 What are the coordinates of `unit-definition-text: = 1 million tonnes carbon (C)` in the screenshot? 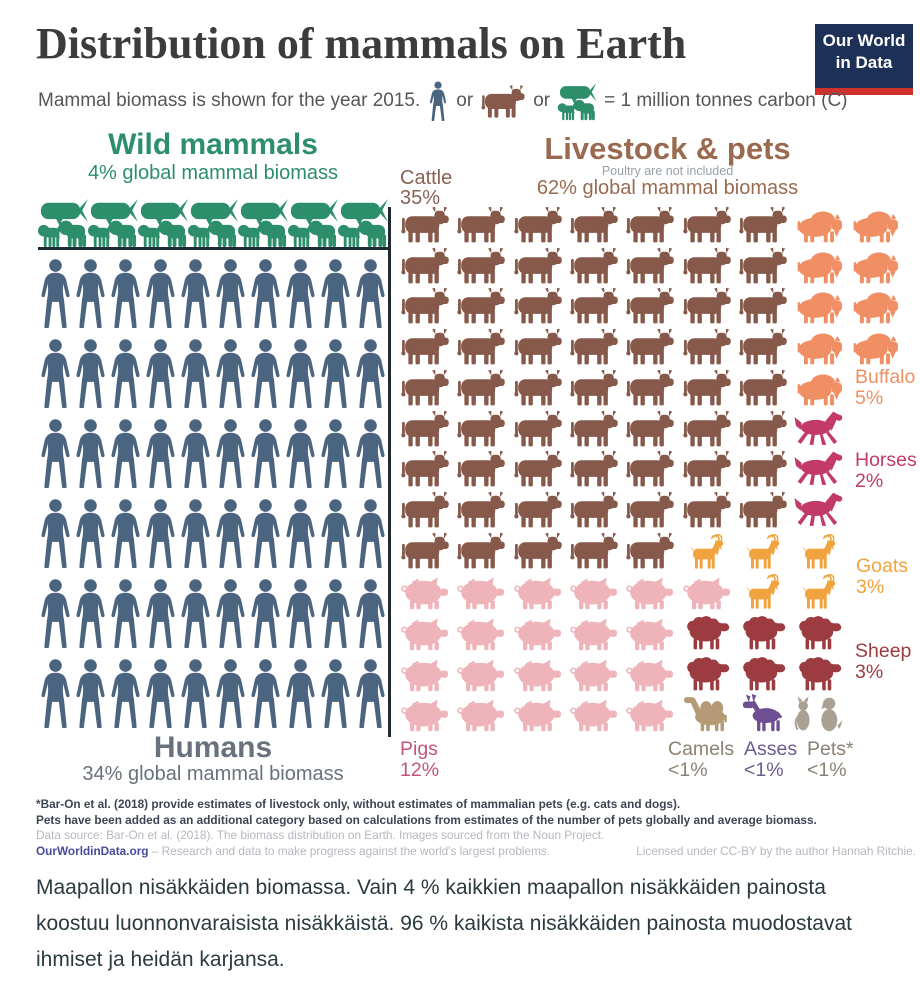 It's located at (726, 100).